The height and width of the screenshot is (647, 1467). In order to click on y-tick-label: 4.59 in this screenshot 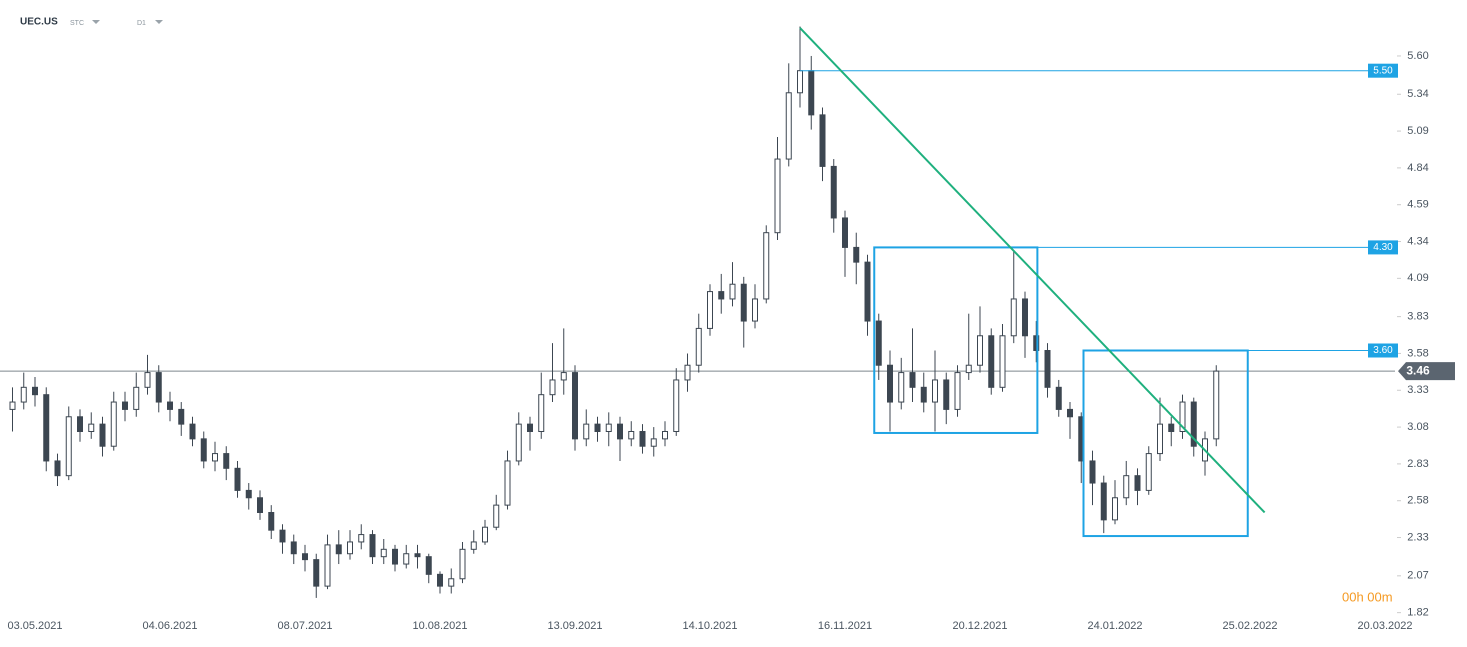, I will do `click(1417, 205)`.